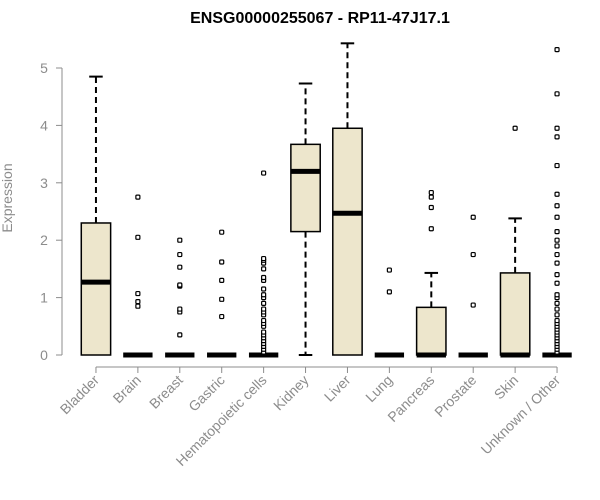 The width and height of the screenshot is (600, 500). Describe the element at coordinates (320, 18) in the screenshot. I see `chart-title: ENSG00000255067 - RP11-47J17.1` at that location.